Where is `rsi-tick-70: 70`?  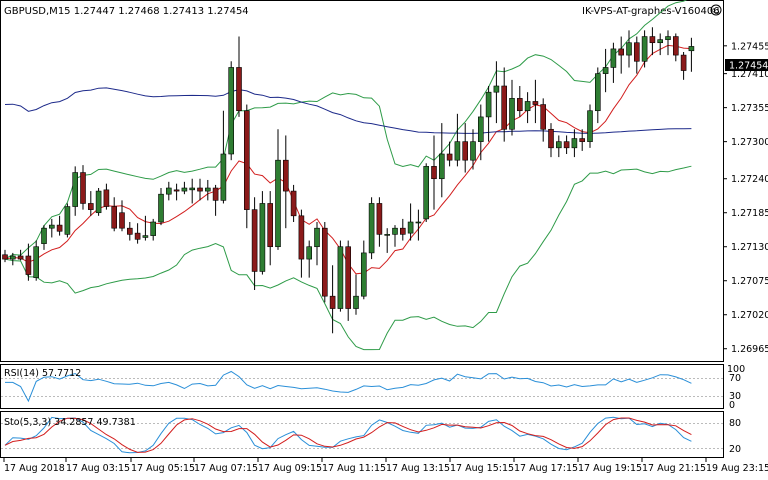 rsi-tick-70: 70 is located at coordinates (735, 378).